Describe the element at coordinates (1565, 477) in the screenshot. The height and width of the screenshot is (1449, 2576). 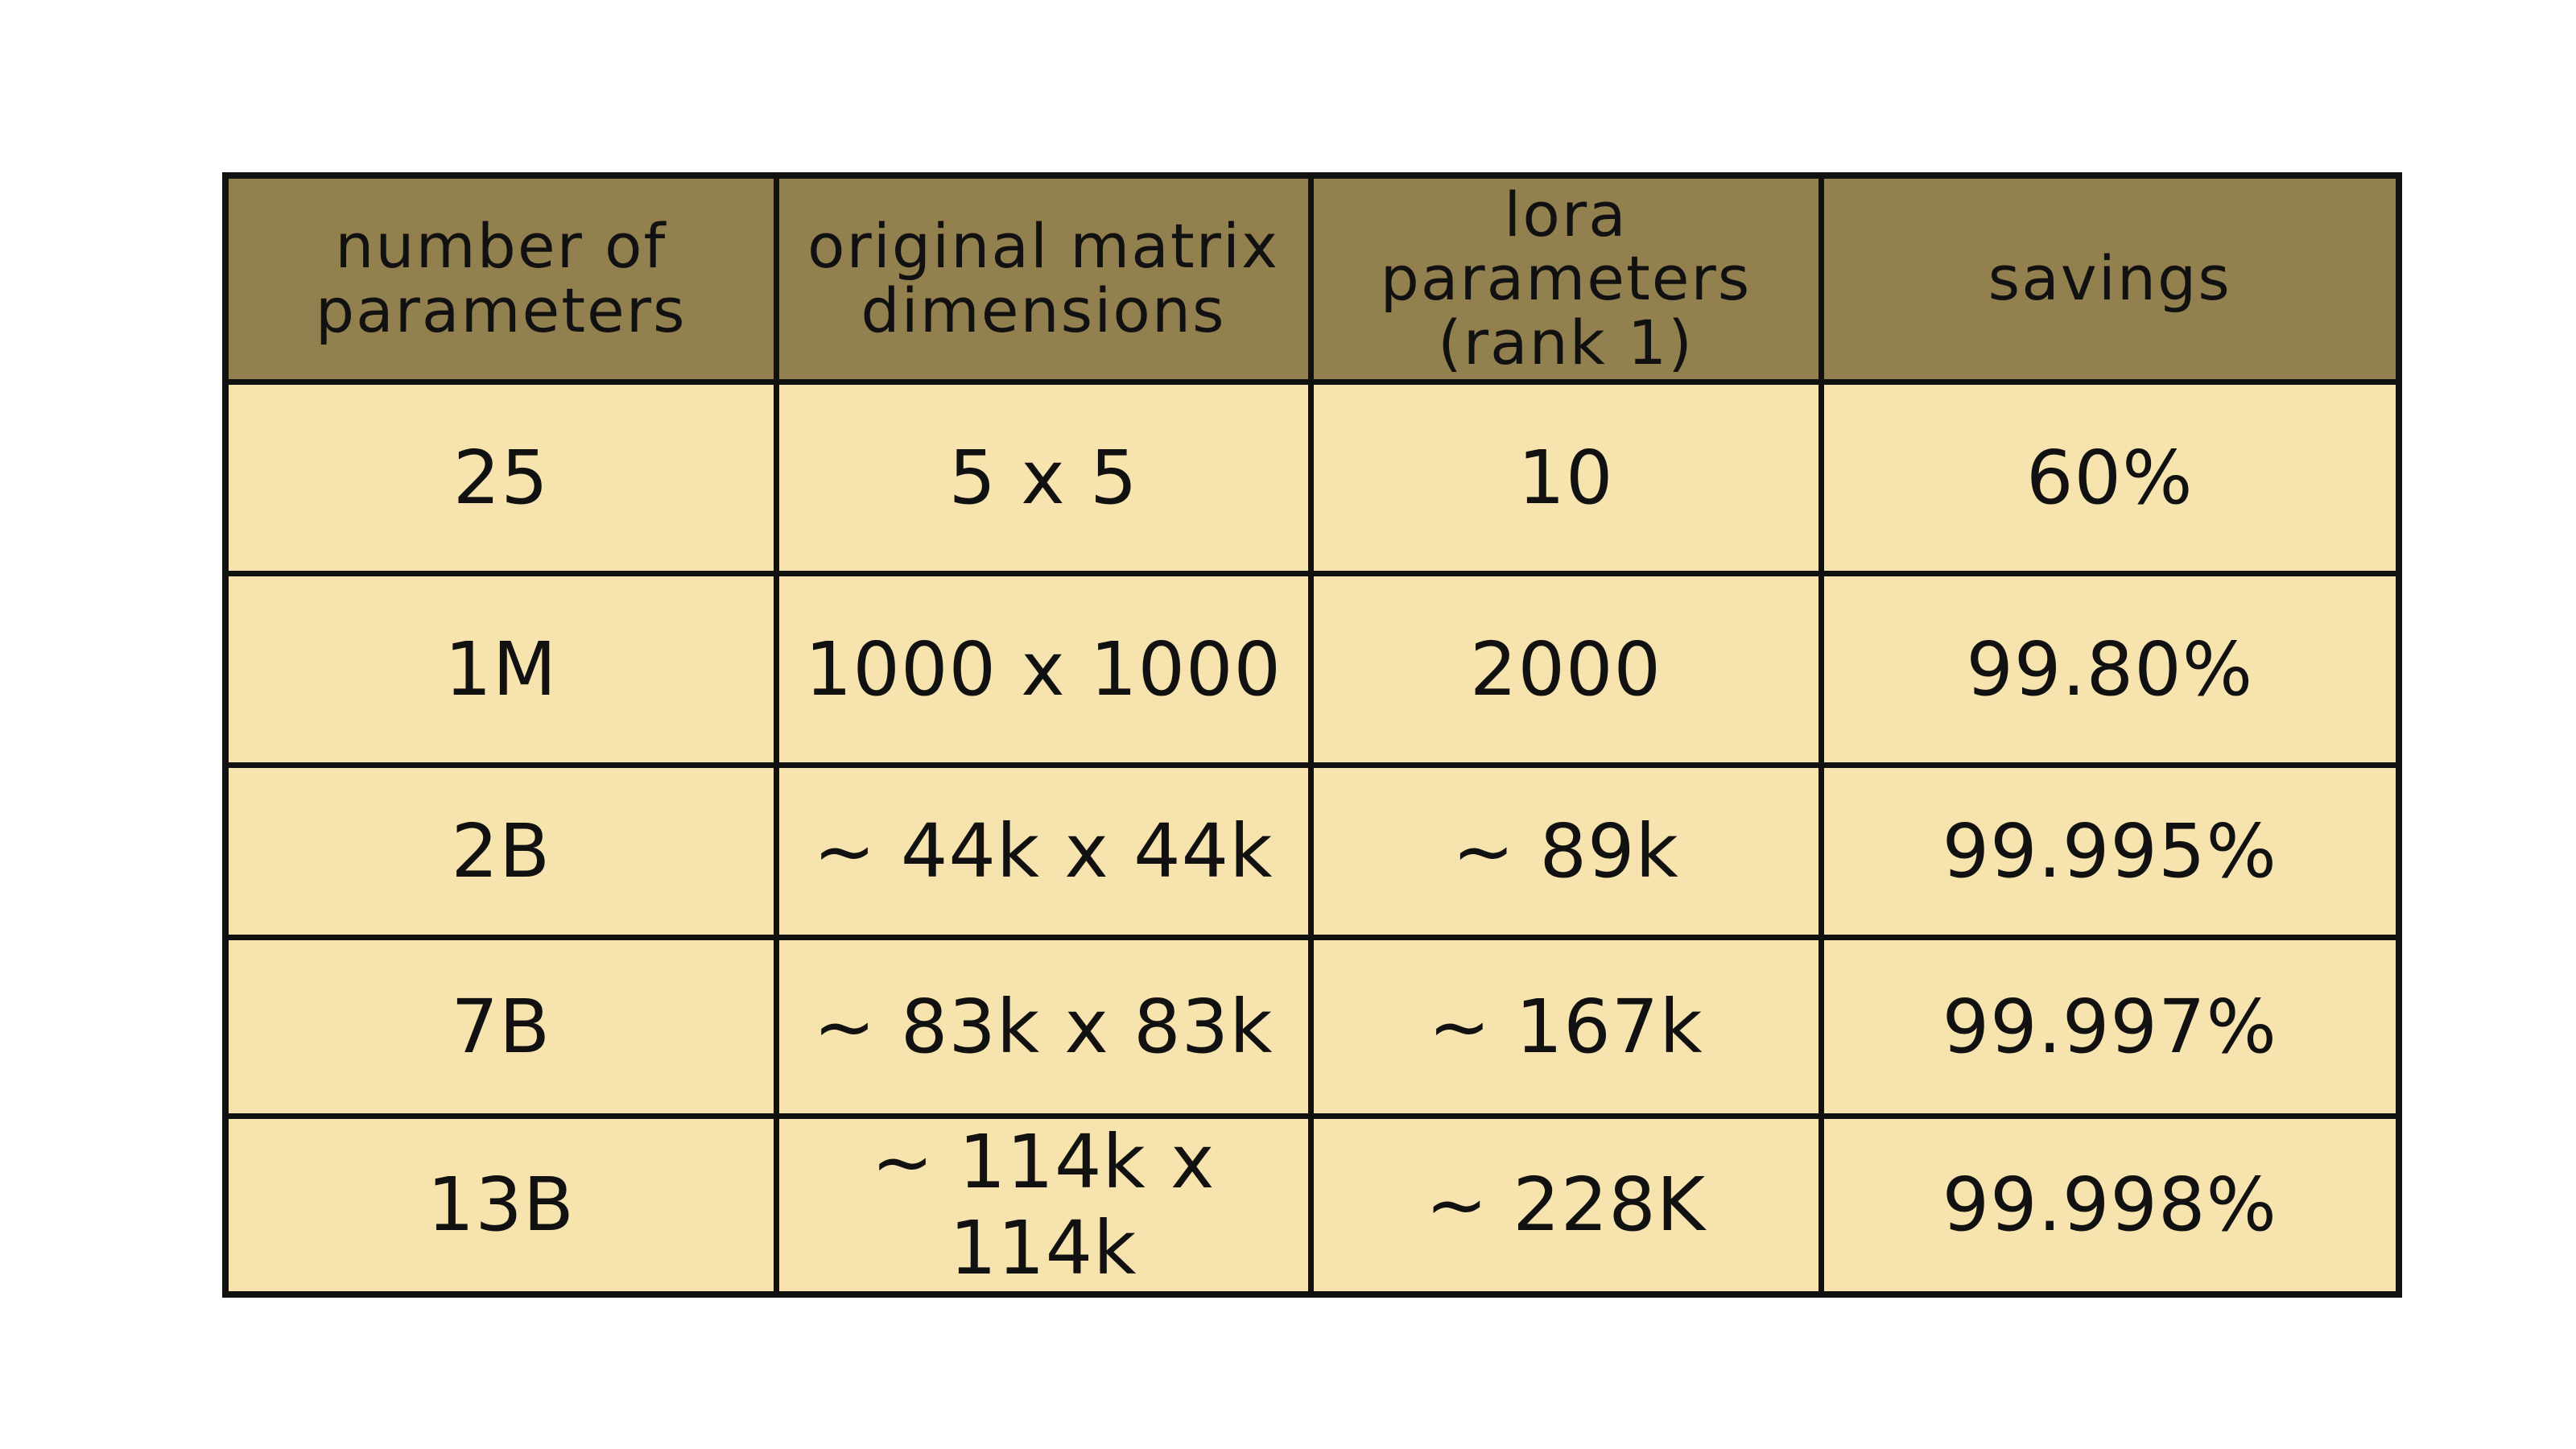
I see `cell-lora-parameters: 10` at that location.